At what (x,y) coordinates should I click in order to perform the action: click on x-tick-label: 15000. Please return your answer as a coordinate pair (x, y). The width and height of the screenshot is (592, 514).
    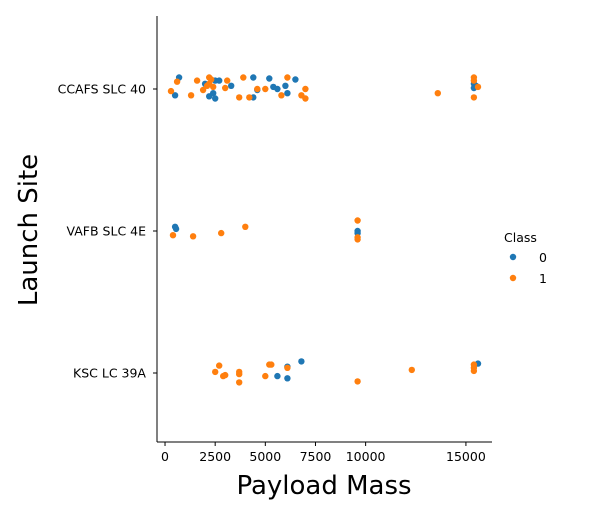
    Looking at the image, I should click on (466, 456).